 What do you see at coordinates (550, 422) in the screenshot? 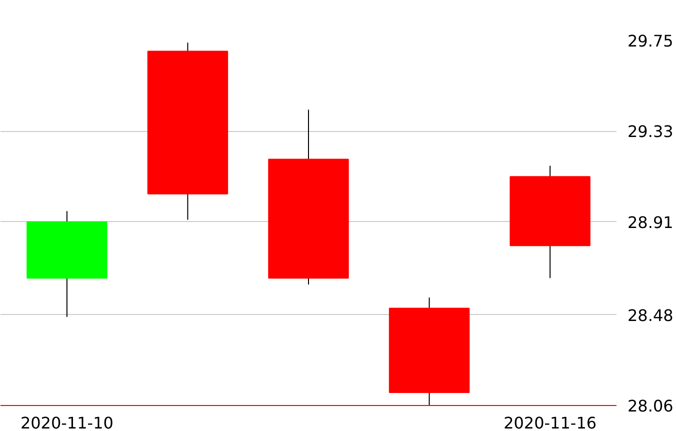
I see `x-tick-label: 2020-11-16` at bounding box center [550, 422].